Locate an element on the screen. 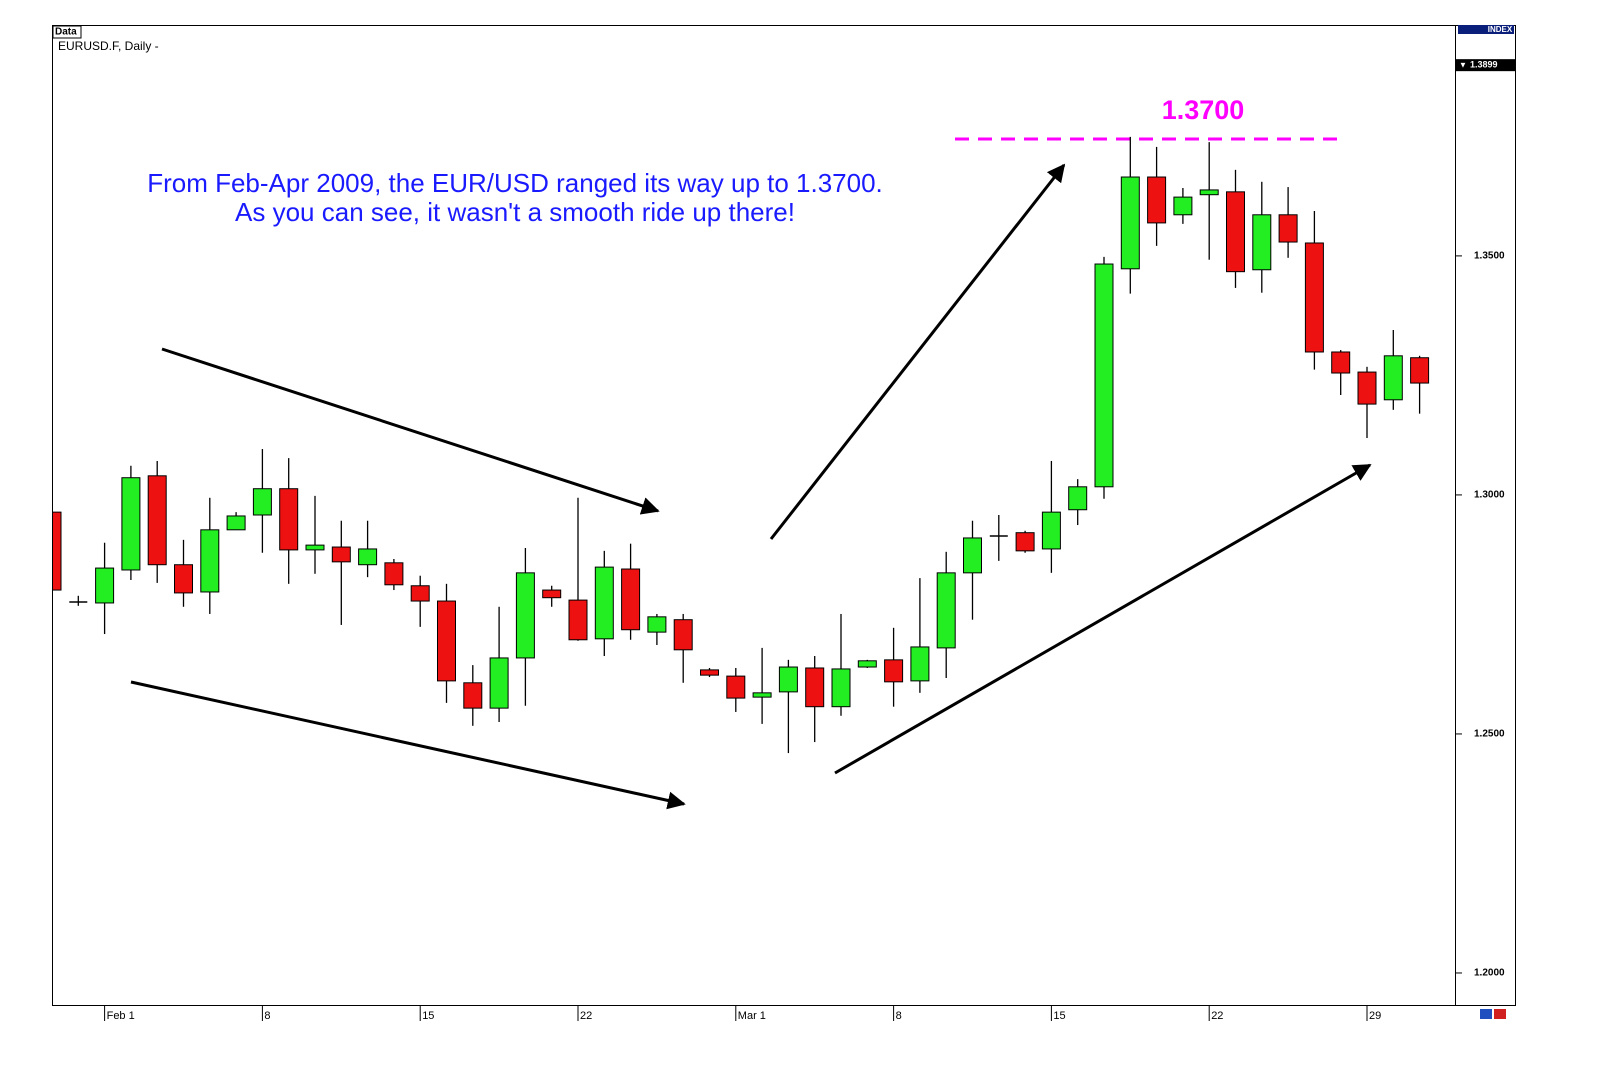 The width and height of the screenshot is (1600, 1067). axis-title: INDEX is located at coordinates (1500, 29).